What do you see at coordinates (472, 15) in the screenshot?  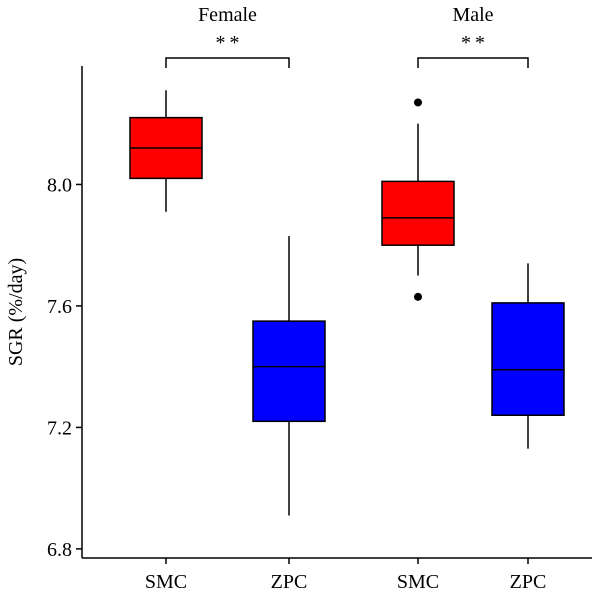 I see `group-label-male: Male` at bounding box center [472, 15].